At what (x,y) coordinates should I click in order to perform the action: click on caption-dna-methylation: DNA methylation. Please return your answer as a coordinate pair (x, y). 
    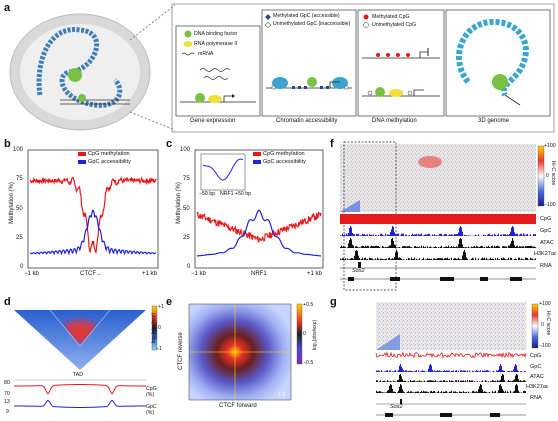
    Looking at the image, I should click on (394, 121).